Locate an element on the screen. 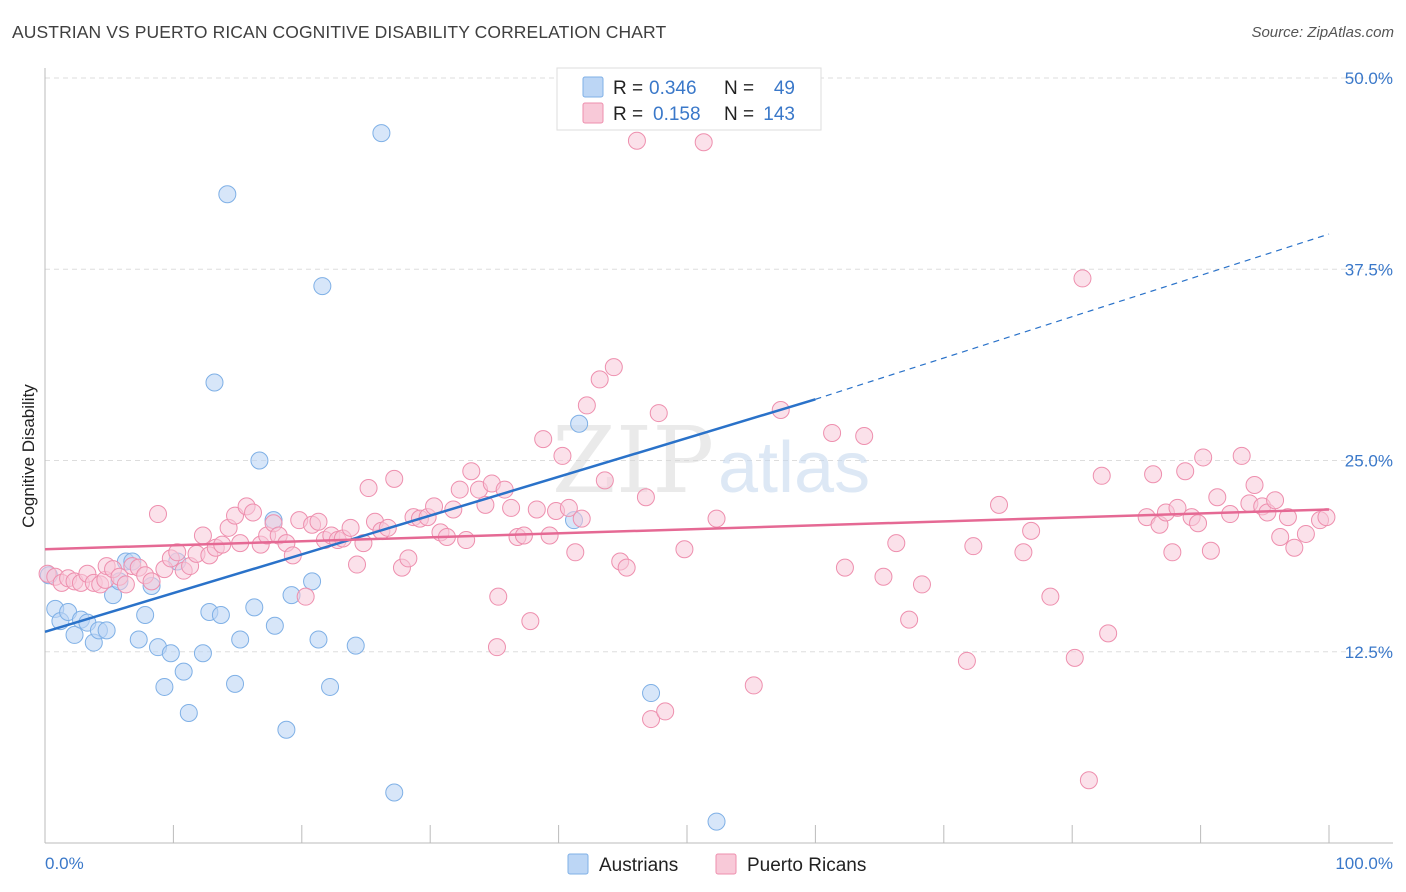  legend-r-value-1: 0.346 is located at coordinates (673, 88).